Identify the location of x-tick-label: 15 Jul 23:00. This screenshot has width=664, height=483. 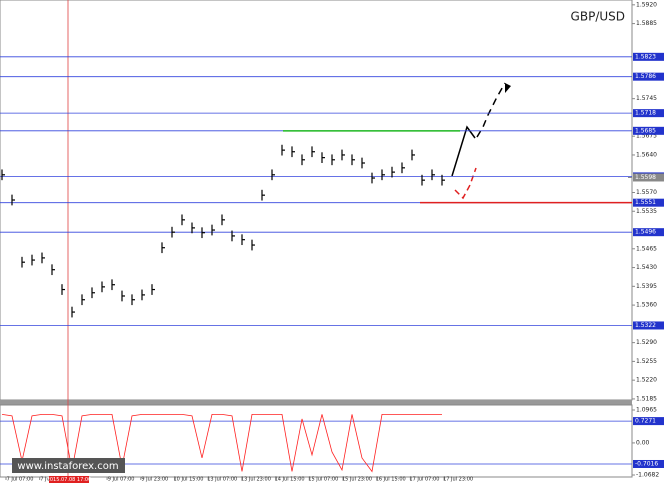
(357, 480).